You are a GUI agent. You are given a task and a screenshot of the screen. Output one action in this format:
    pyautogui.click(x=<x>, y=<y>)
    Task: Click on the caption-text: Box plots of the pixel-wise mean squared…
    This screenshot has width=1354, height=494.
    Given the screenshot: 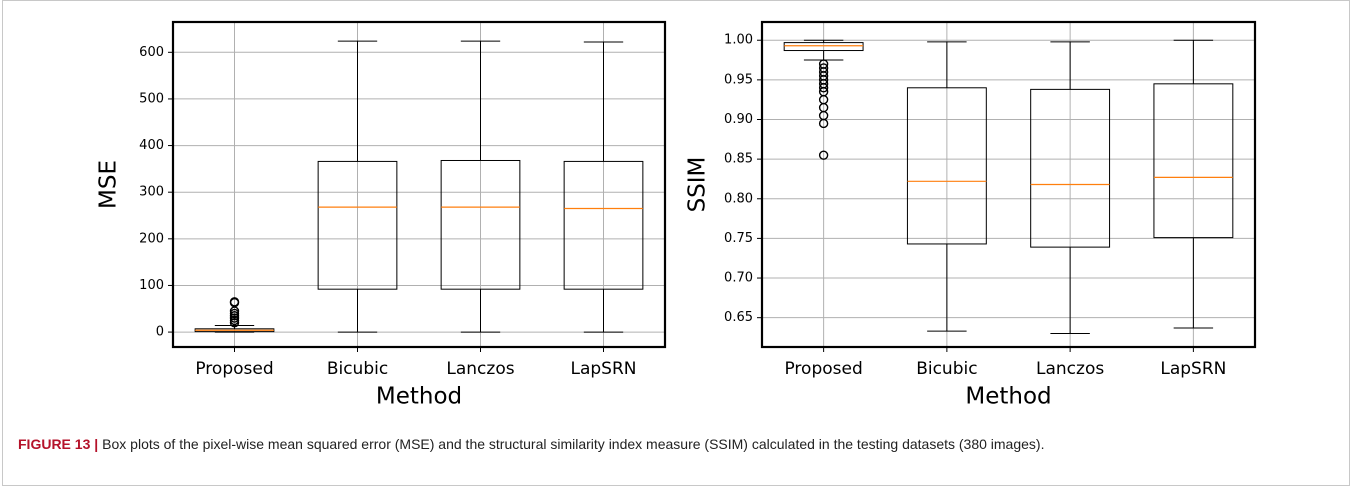 What is the action you would take?
    pyautogui.click(x=573, y=444)
    